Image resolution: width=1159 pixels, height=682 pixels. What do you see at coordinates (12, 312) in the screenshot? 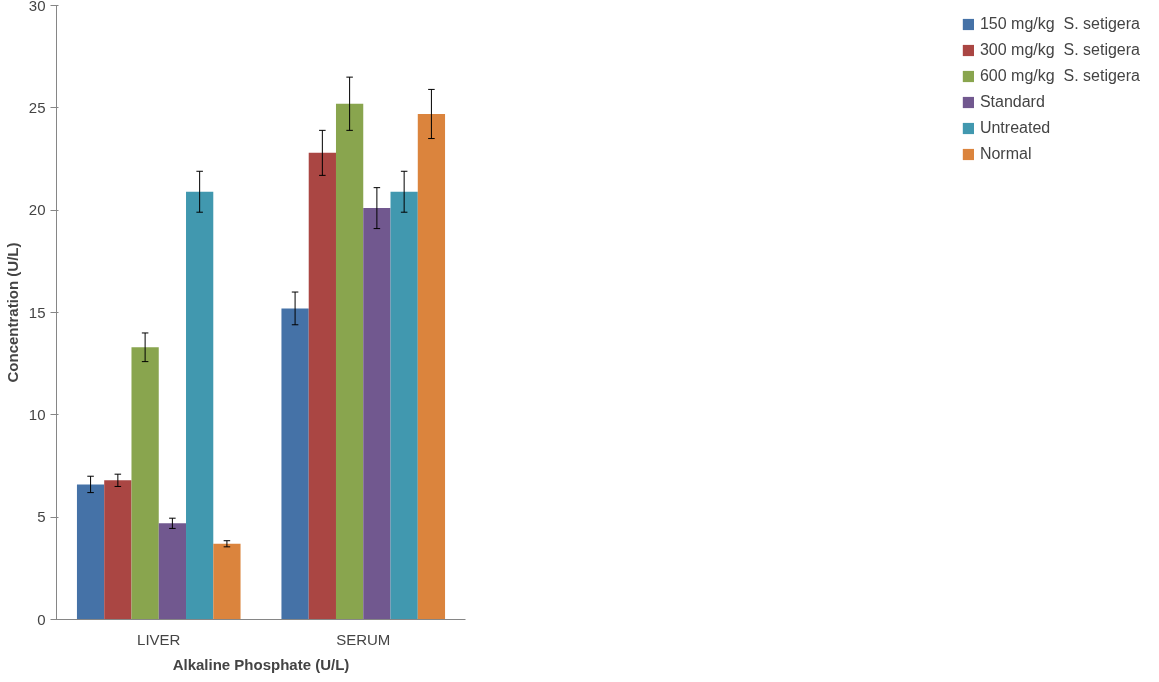
I see `y-axis-title: Concentration (U/L)` at bounding box center [12, 312].